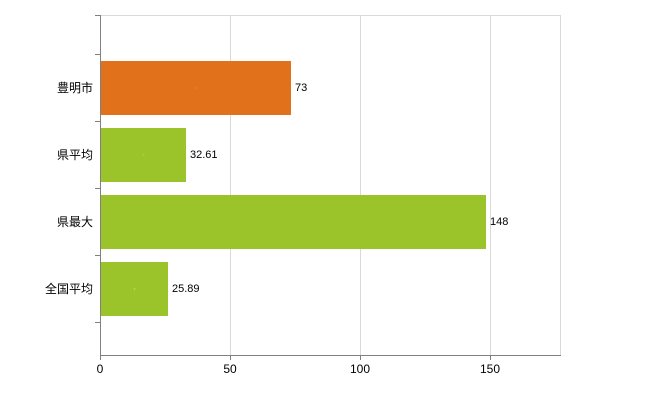 The height and width of the screenshot is (400, 650). Describe the element at coordinates (186, 288) in the screenshot. I see `value-label: 25.89` at that location.